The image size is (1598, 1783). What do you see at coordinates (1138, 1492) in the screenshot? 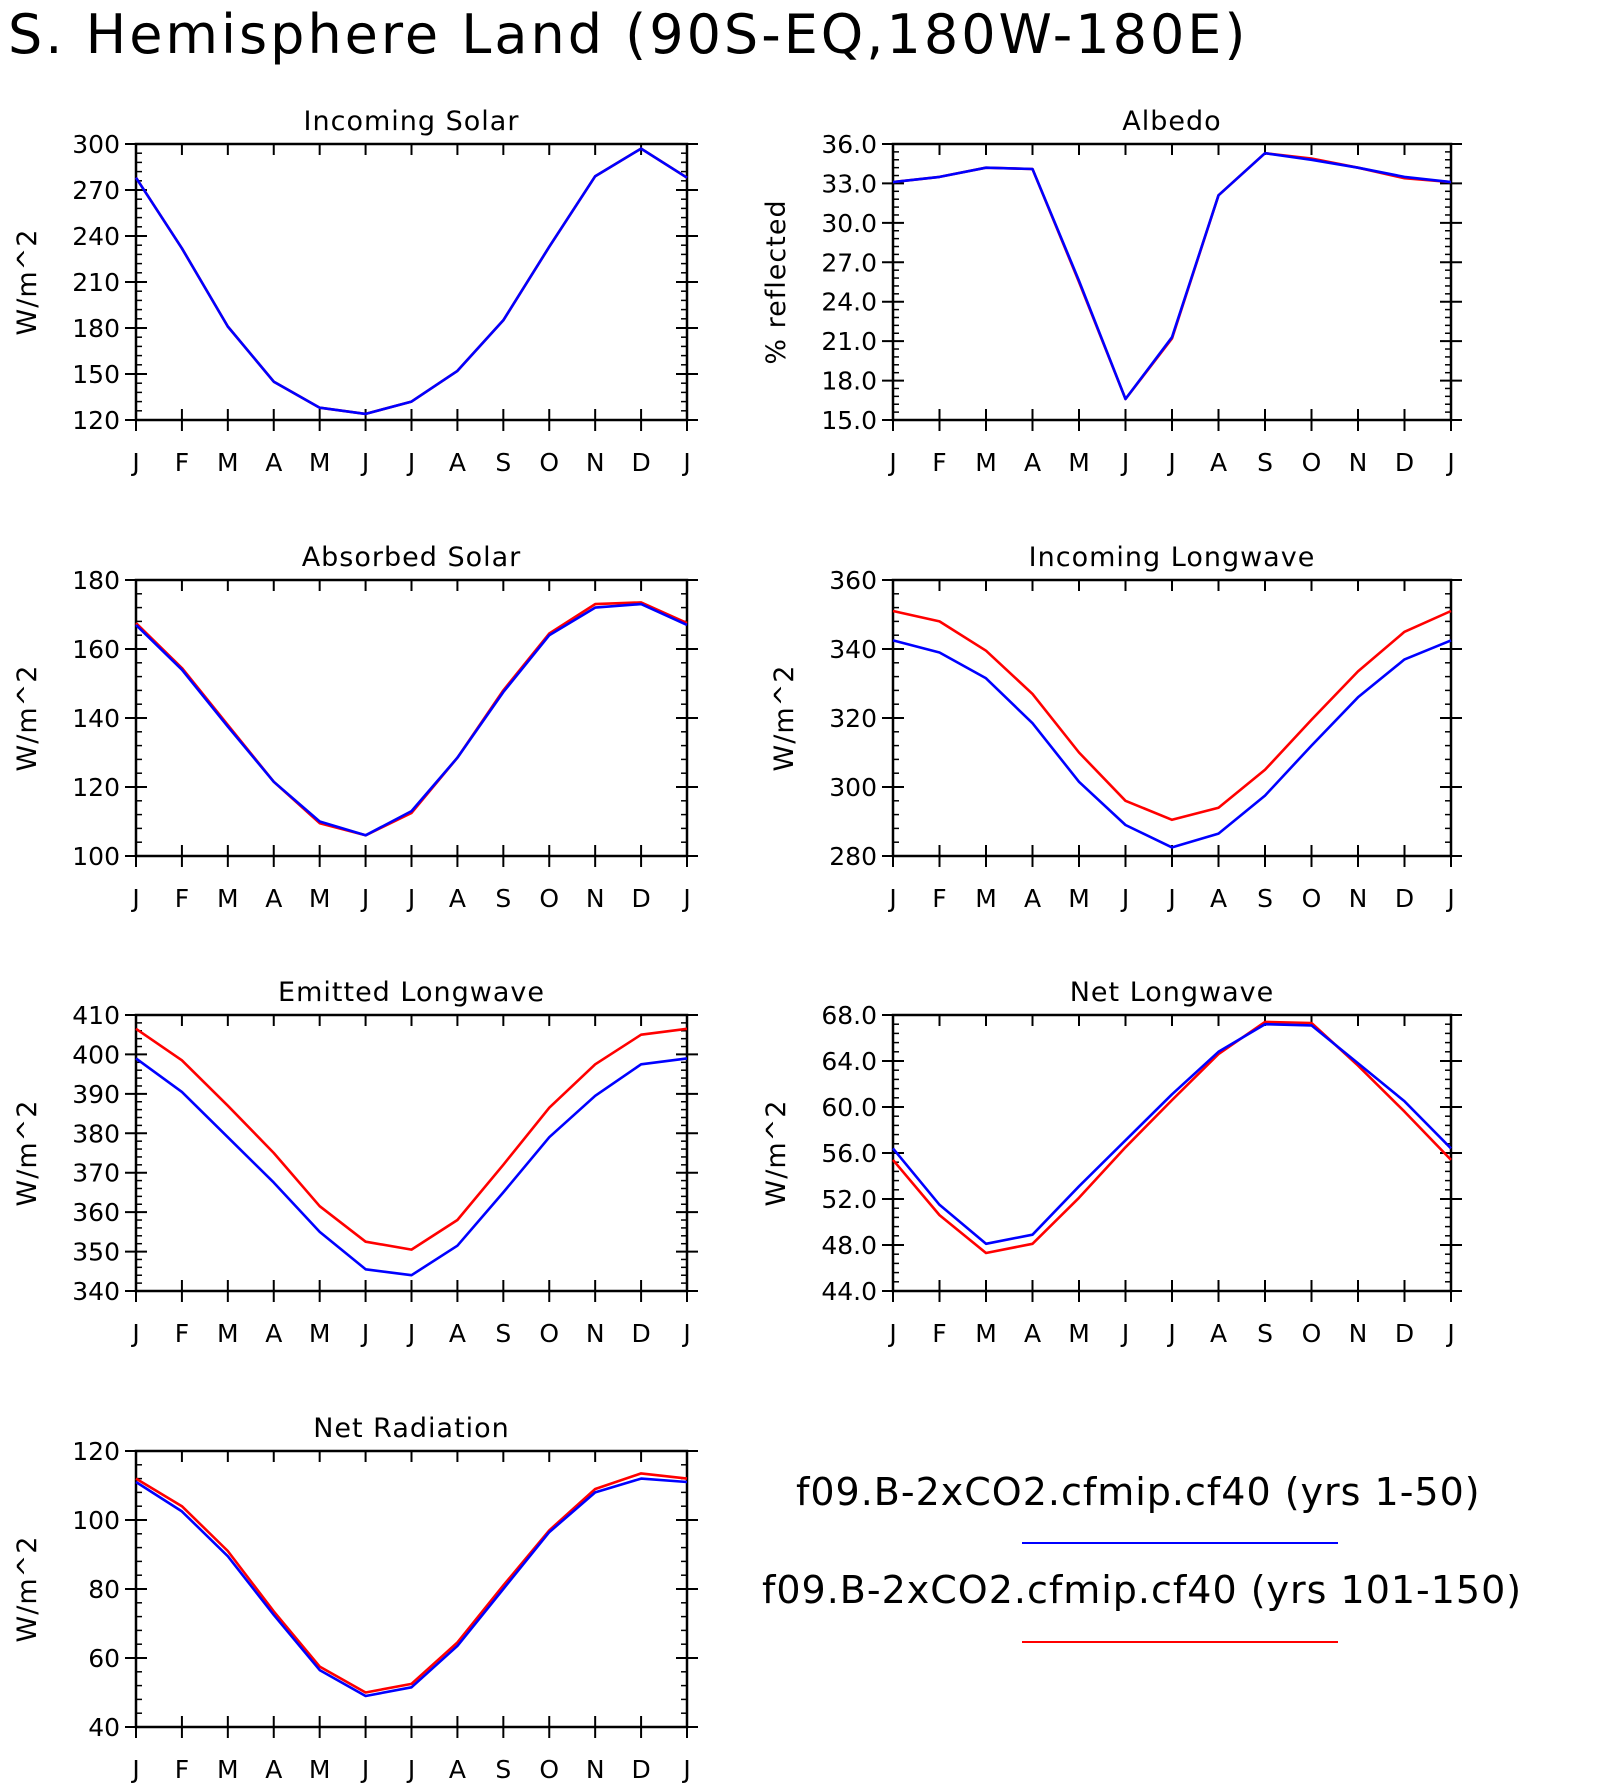
I see `legend-label-series-1: f09.B-2xCO2.cfmip.cf40 (yrs 1-50)` at bounding box center [1138, 1492].